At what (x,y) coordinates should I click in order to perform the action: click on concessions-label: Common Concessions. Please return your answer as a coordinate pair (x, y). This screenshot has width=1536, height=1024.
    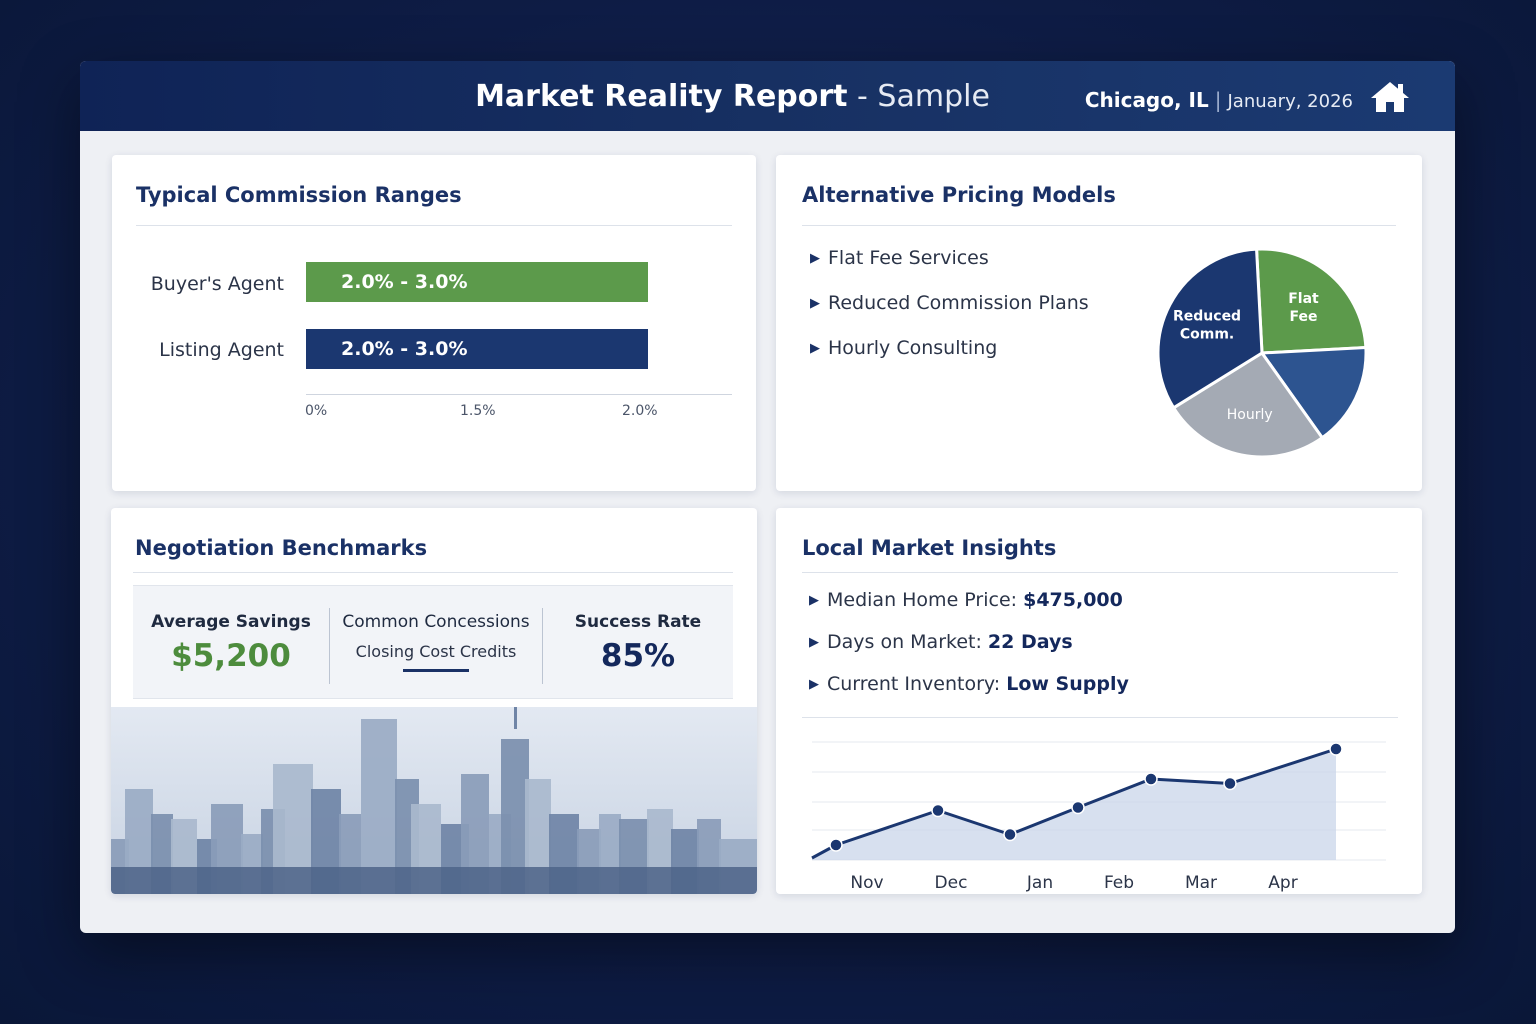
    Looking at the image, I should click on (436, 622).